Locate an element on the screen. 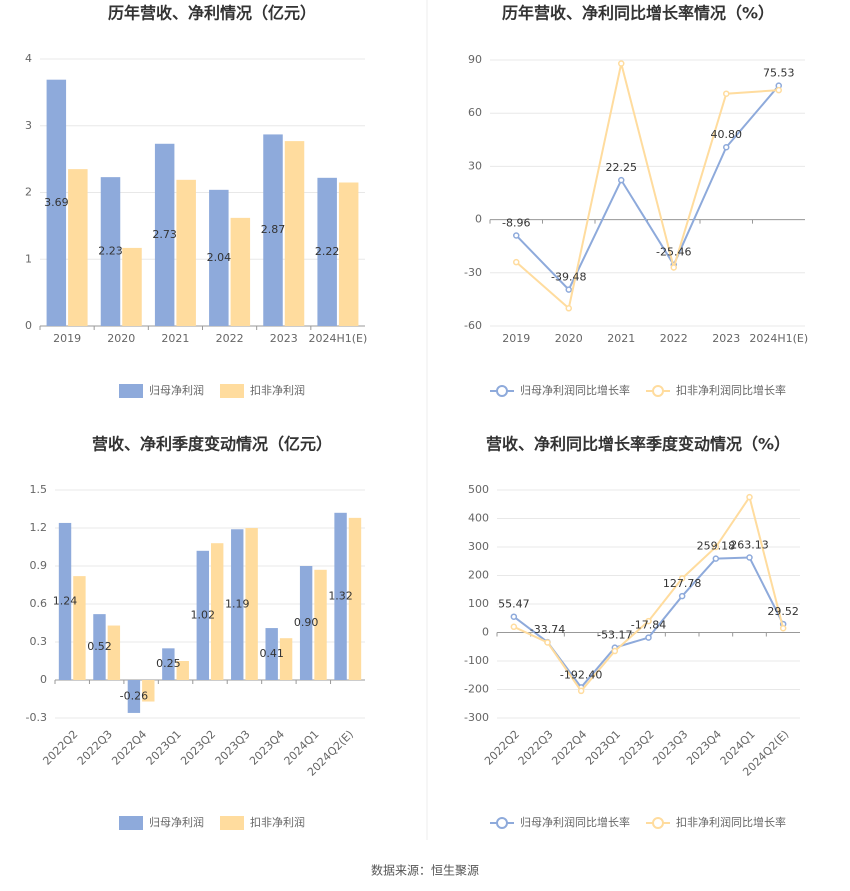 This screenshot has height=891, width=850. data-label: 29.52 is located at coordinates (783, 611).